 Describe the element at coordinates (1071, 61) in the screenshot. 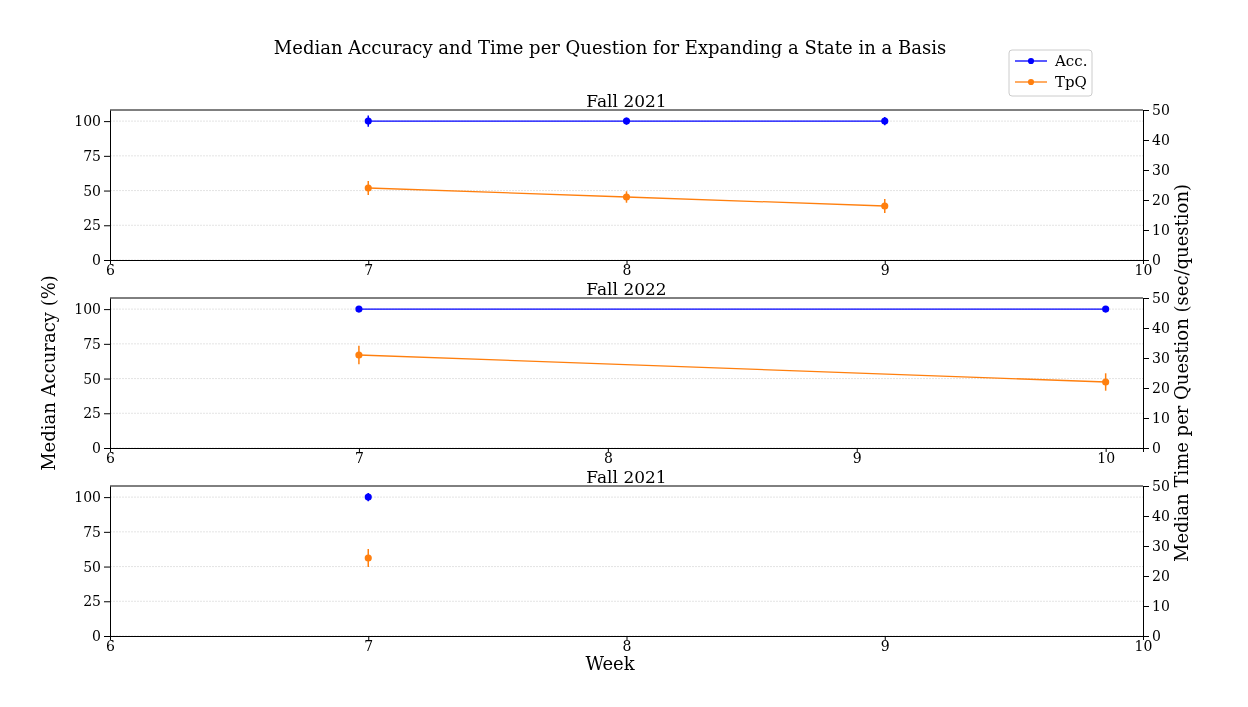

I see `legend-label: Acc.` at that location.